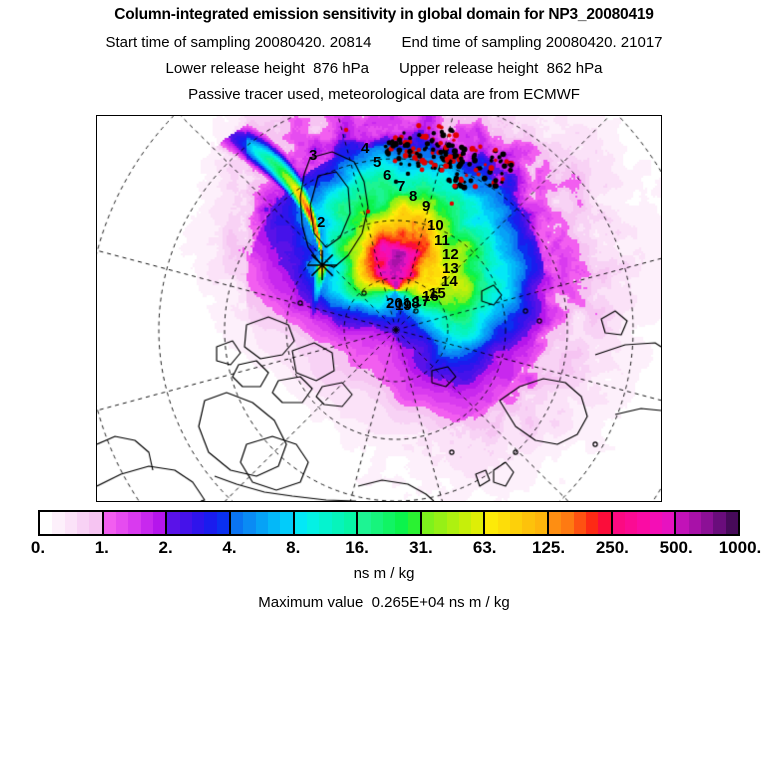  Describe the element at coordinates (178, 42) in the screenshot. I see `start-time-label: Start time of sampling` at that location.